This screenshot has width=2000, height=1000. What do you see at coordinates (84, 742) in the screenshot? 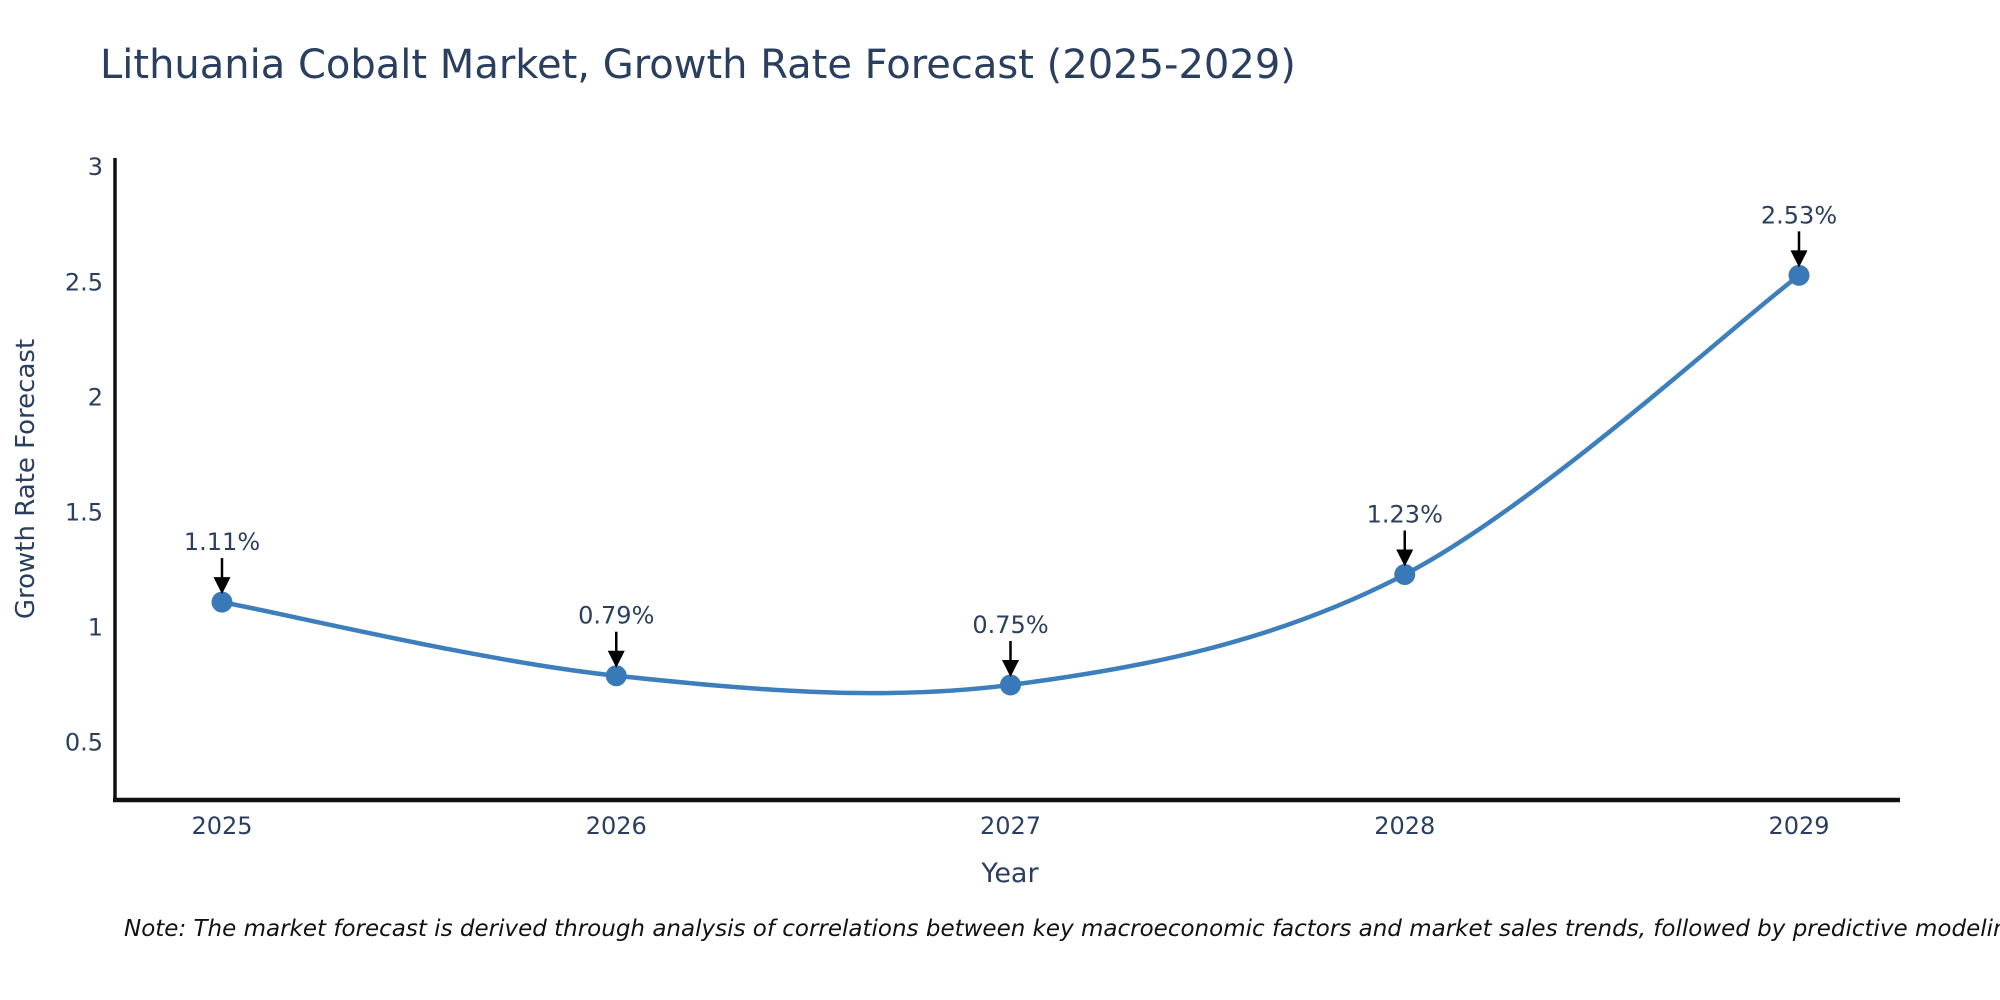
I see `y-tick-label: 0.5` at bounding box center [84, 742].